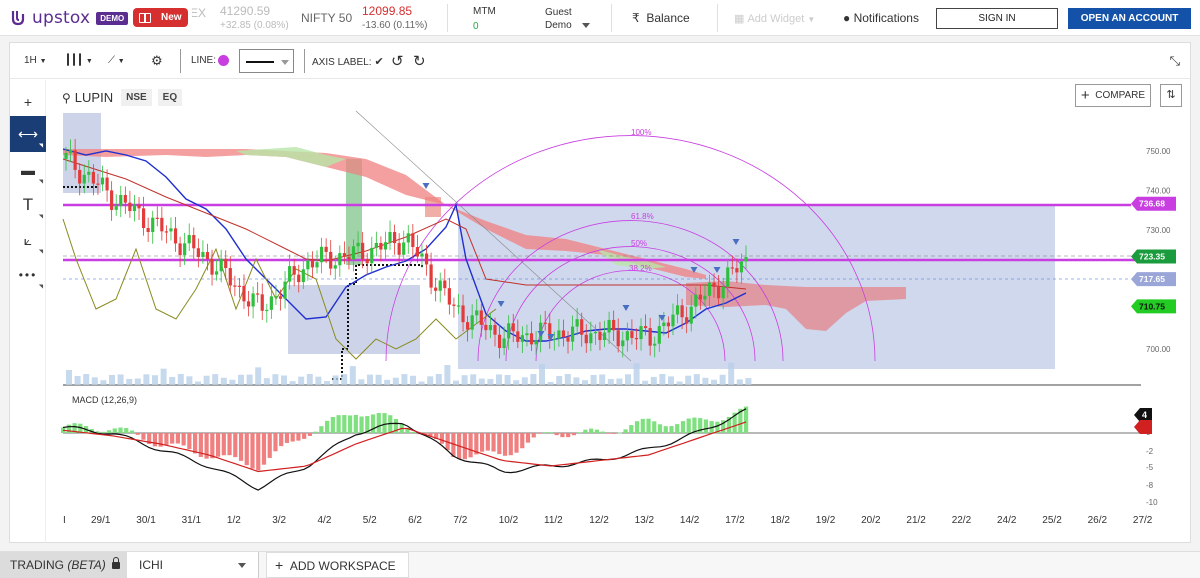 The width and height of the screenshot is (1200, 578). What do you see at coordinates (151, 565) in the screenshot?
I see `workspace-name: ICHI` at bounding box center [151, 565].